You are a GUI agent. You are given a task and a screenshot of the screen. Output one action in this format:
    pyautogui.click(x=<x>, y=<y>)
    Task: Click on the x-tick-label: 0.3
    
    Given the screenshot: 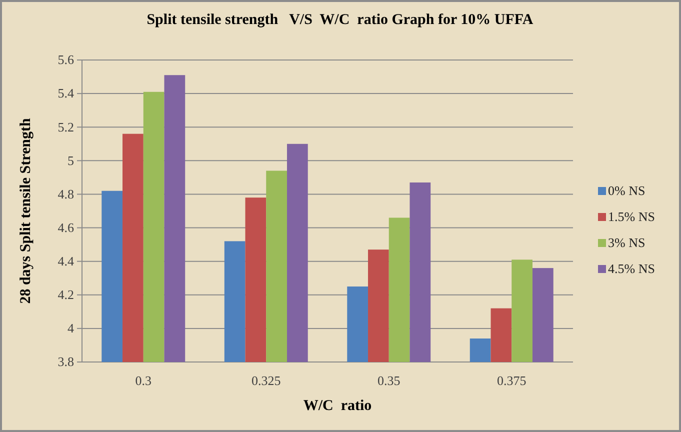 What is the action you would take?
    pyautogui.click(x=143, y=380)
    